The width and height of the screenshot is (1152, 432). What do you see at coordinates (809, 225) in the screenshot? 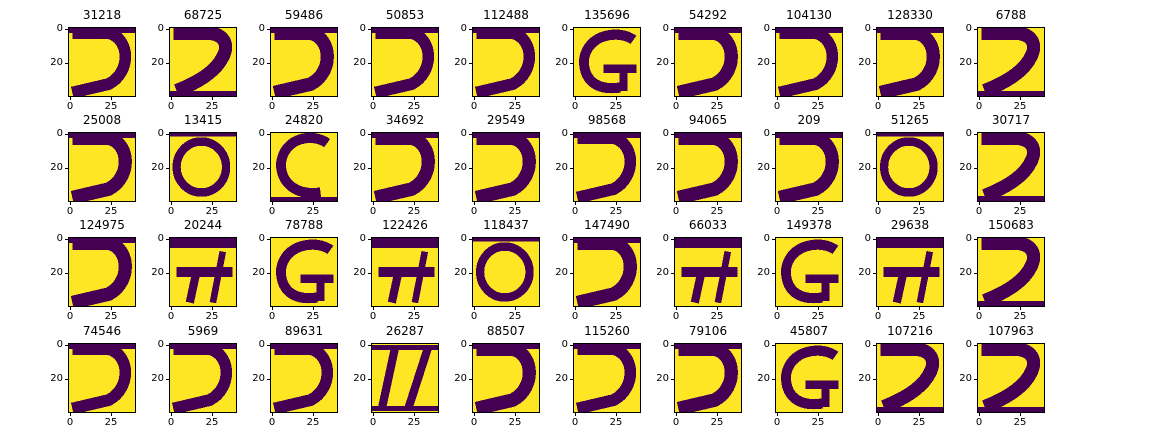
I see `subplot-title: 149378` at bounding box center [809, 225].